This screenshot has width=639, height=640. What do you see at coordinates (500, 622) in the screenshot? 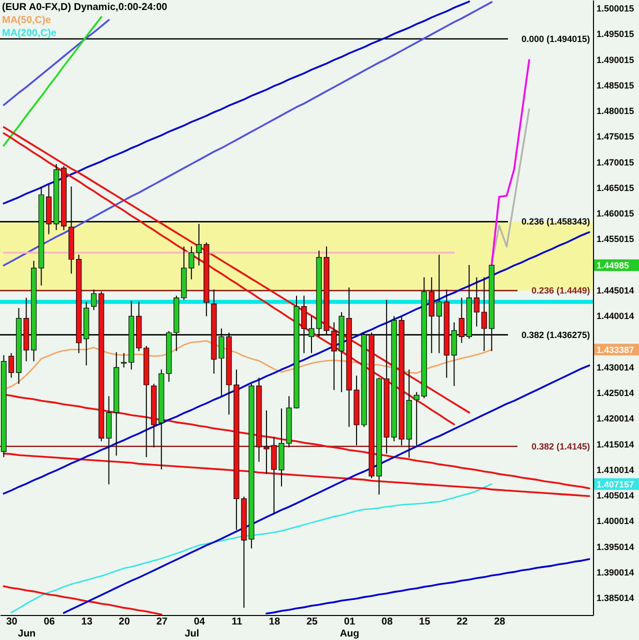
I see `x-tick-label: 28` at bounding box center [500, 622].